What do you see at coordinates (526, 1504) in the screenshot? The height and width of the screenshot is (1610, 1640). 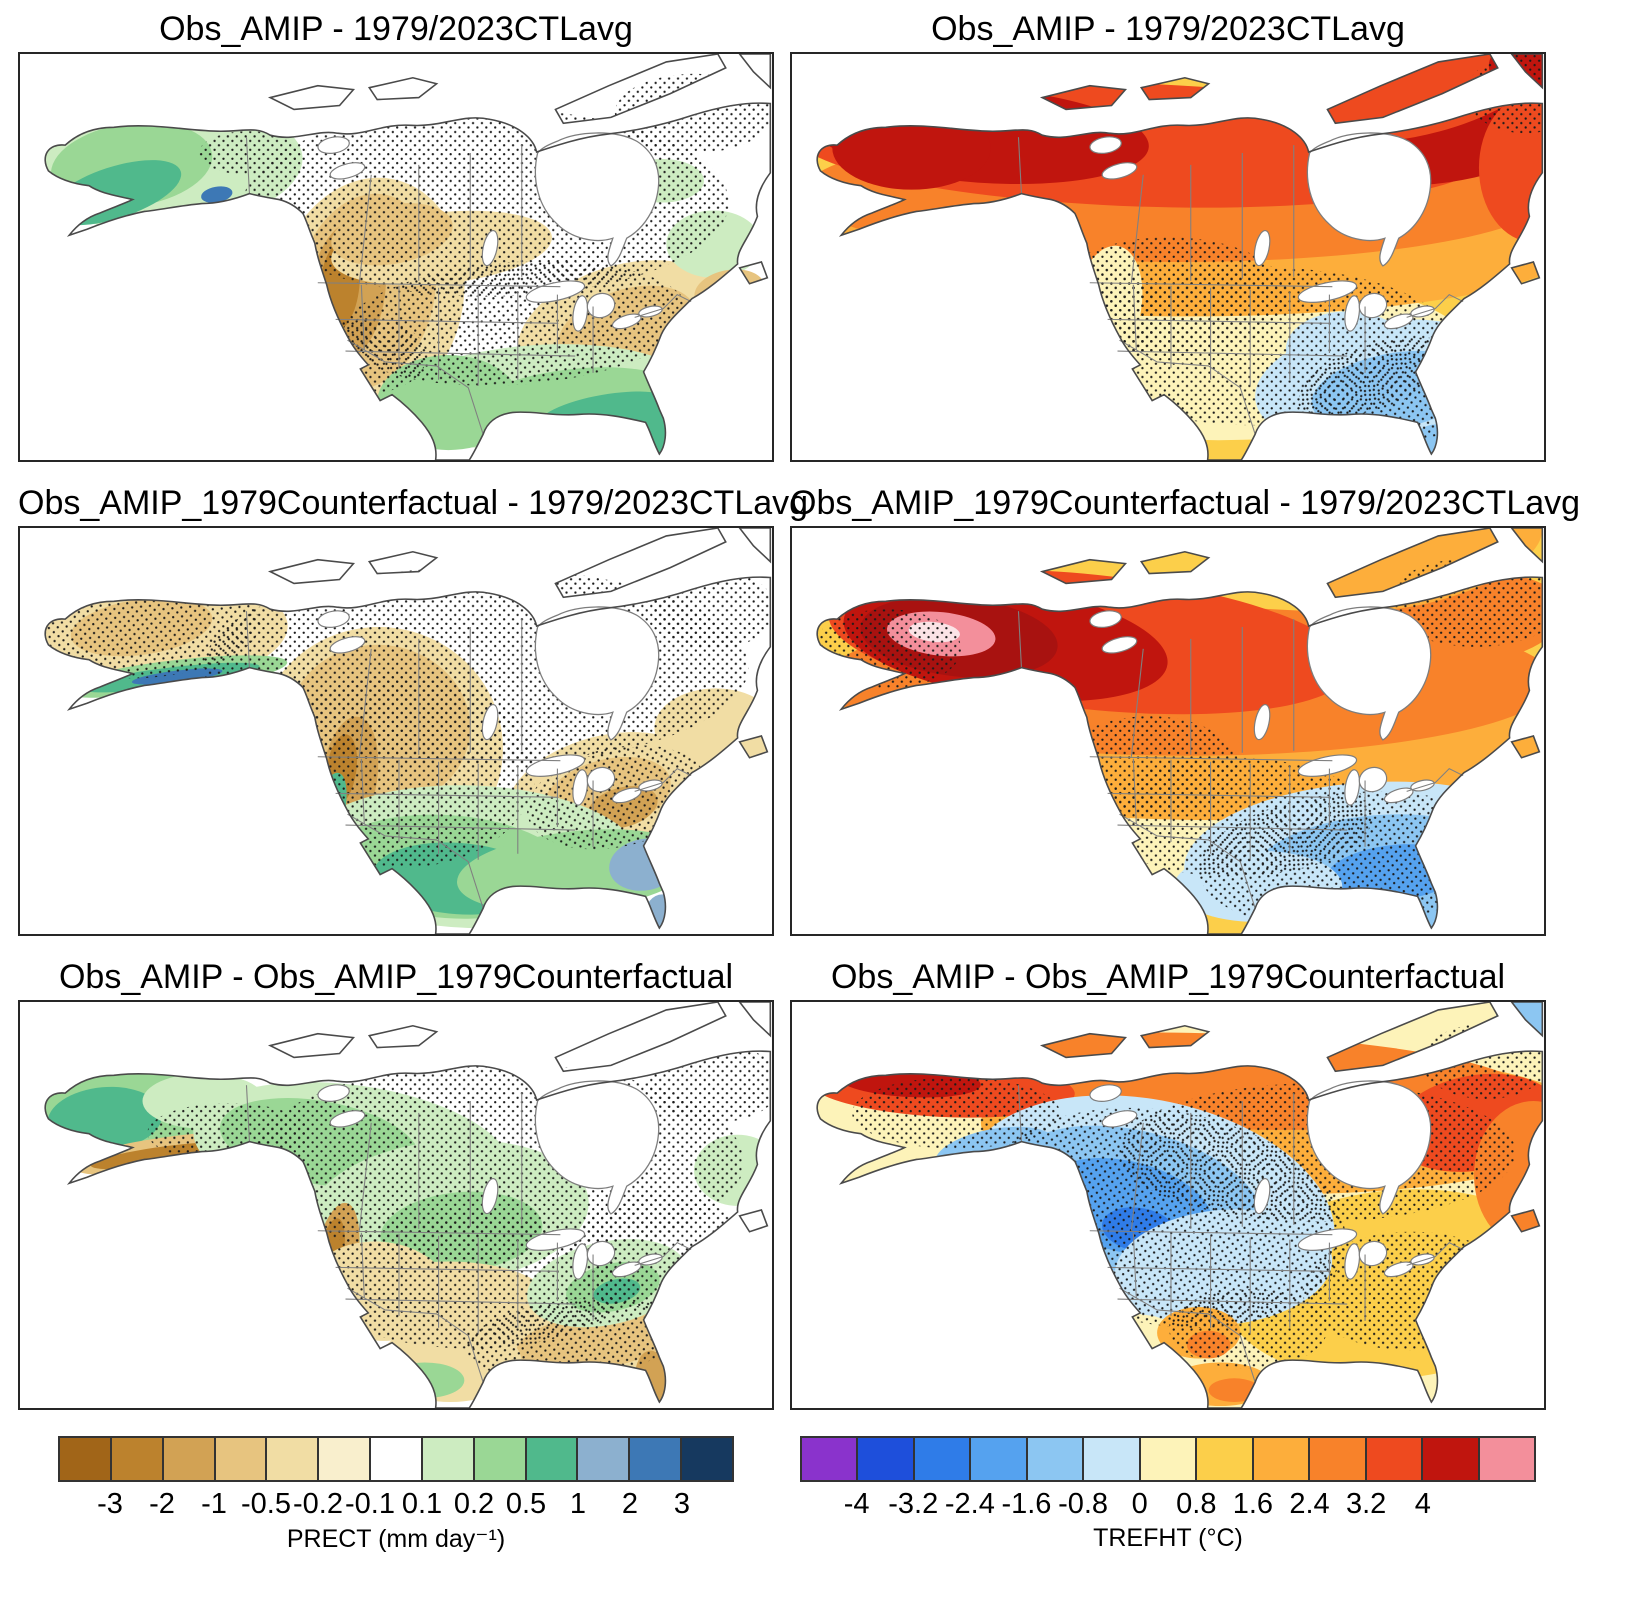 I see `colorbar-tick-label: 0.5` at bounding box center [526, 1504].